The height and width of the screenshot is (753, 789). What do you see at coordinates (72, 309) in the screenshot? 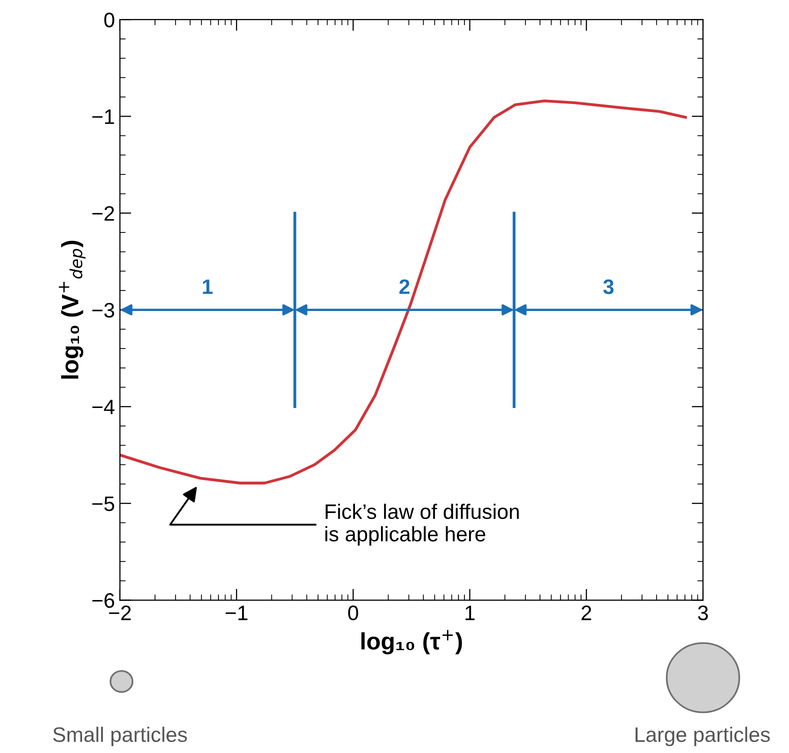
I see `y-axis-title: log₁₀ (V$^{+}$$_{dep}$)` at bounding box center [72, 309].